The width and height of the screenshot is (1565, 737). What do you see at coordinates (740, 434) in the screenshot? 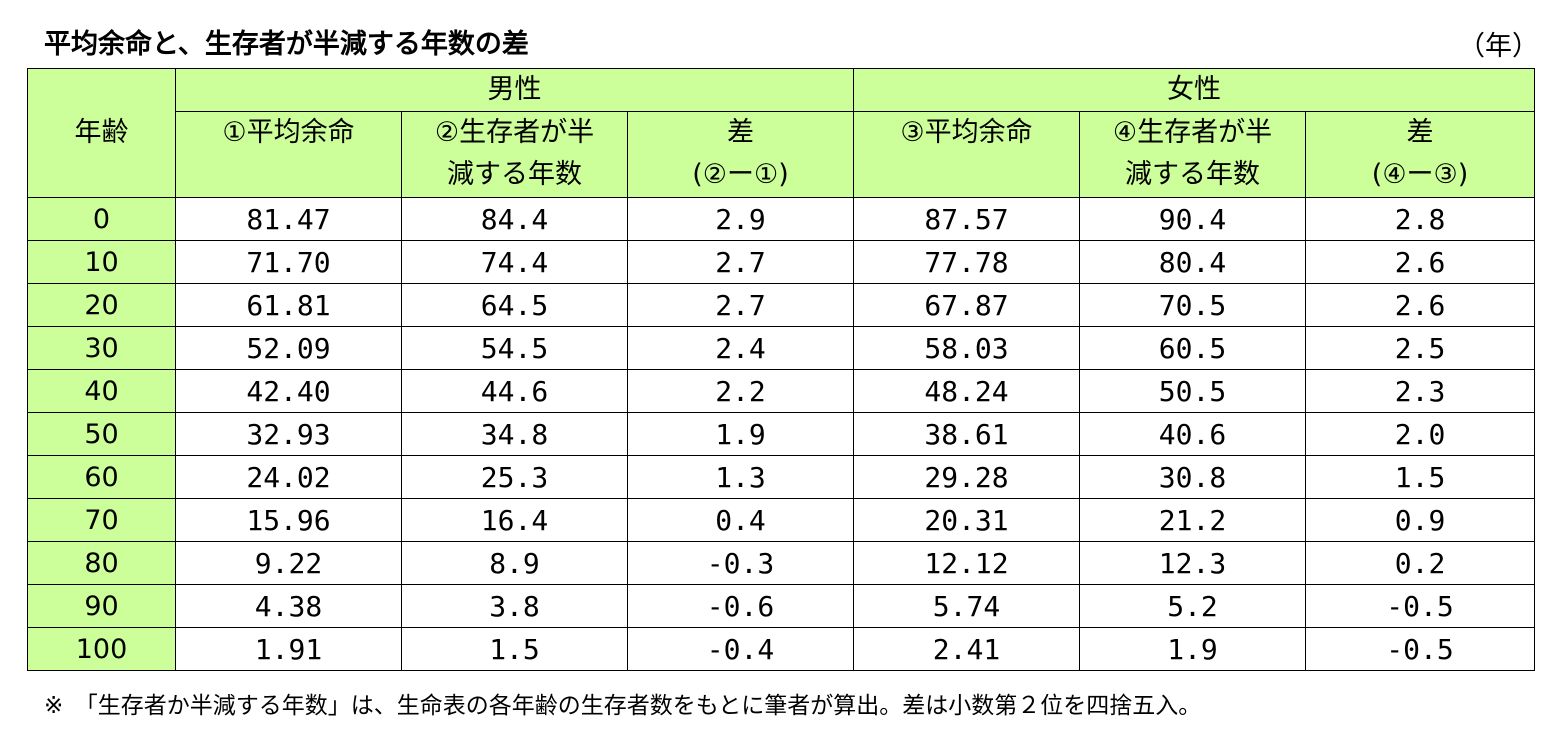
I see `male-diff-cell: 1.9` at bounding box center [740, 434].